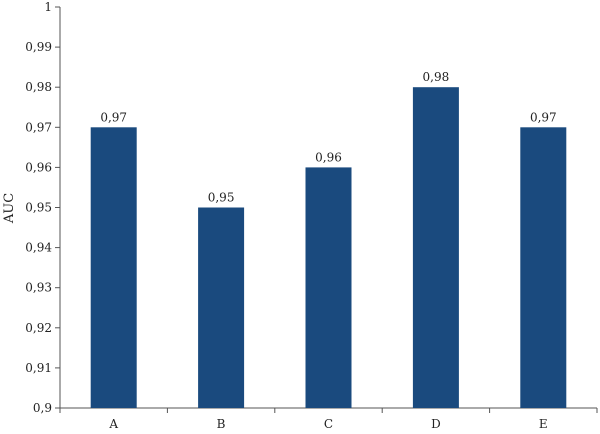  What do you see at coordinates (328, 157) in the screenshot?
I see `data-label-c: 0,96` at bounding box center [328, 157].